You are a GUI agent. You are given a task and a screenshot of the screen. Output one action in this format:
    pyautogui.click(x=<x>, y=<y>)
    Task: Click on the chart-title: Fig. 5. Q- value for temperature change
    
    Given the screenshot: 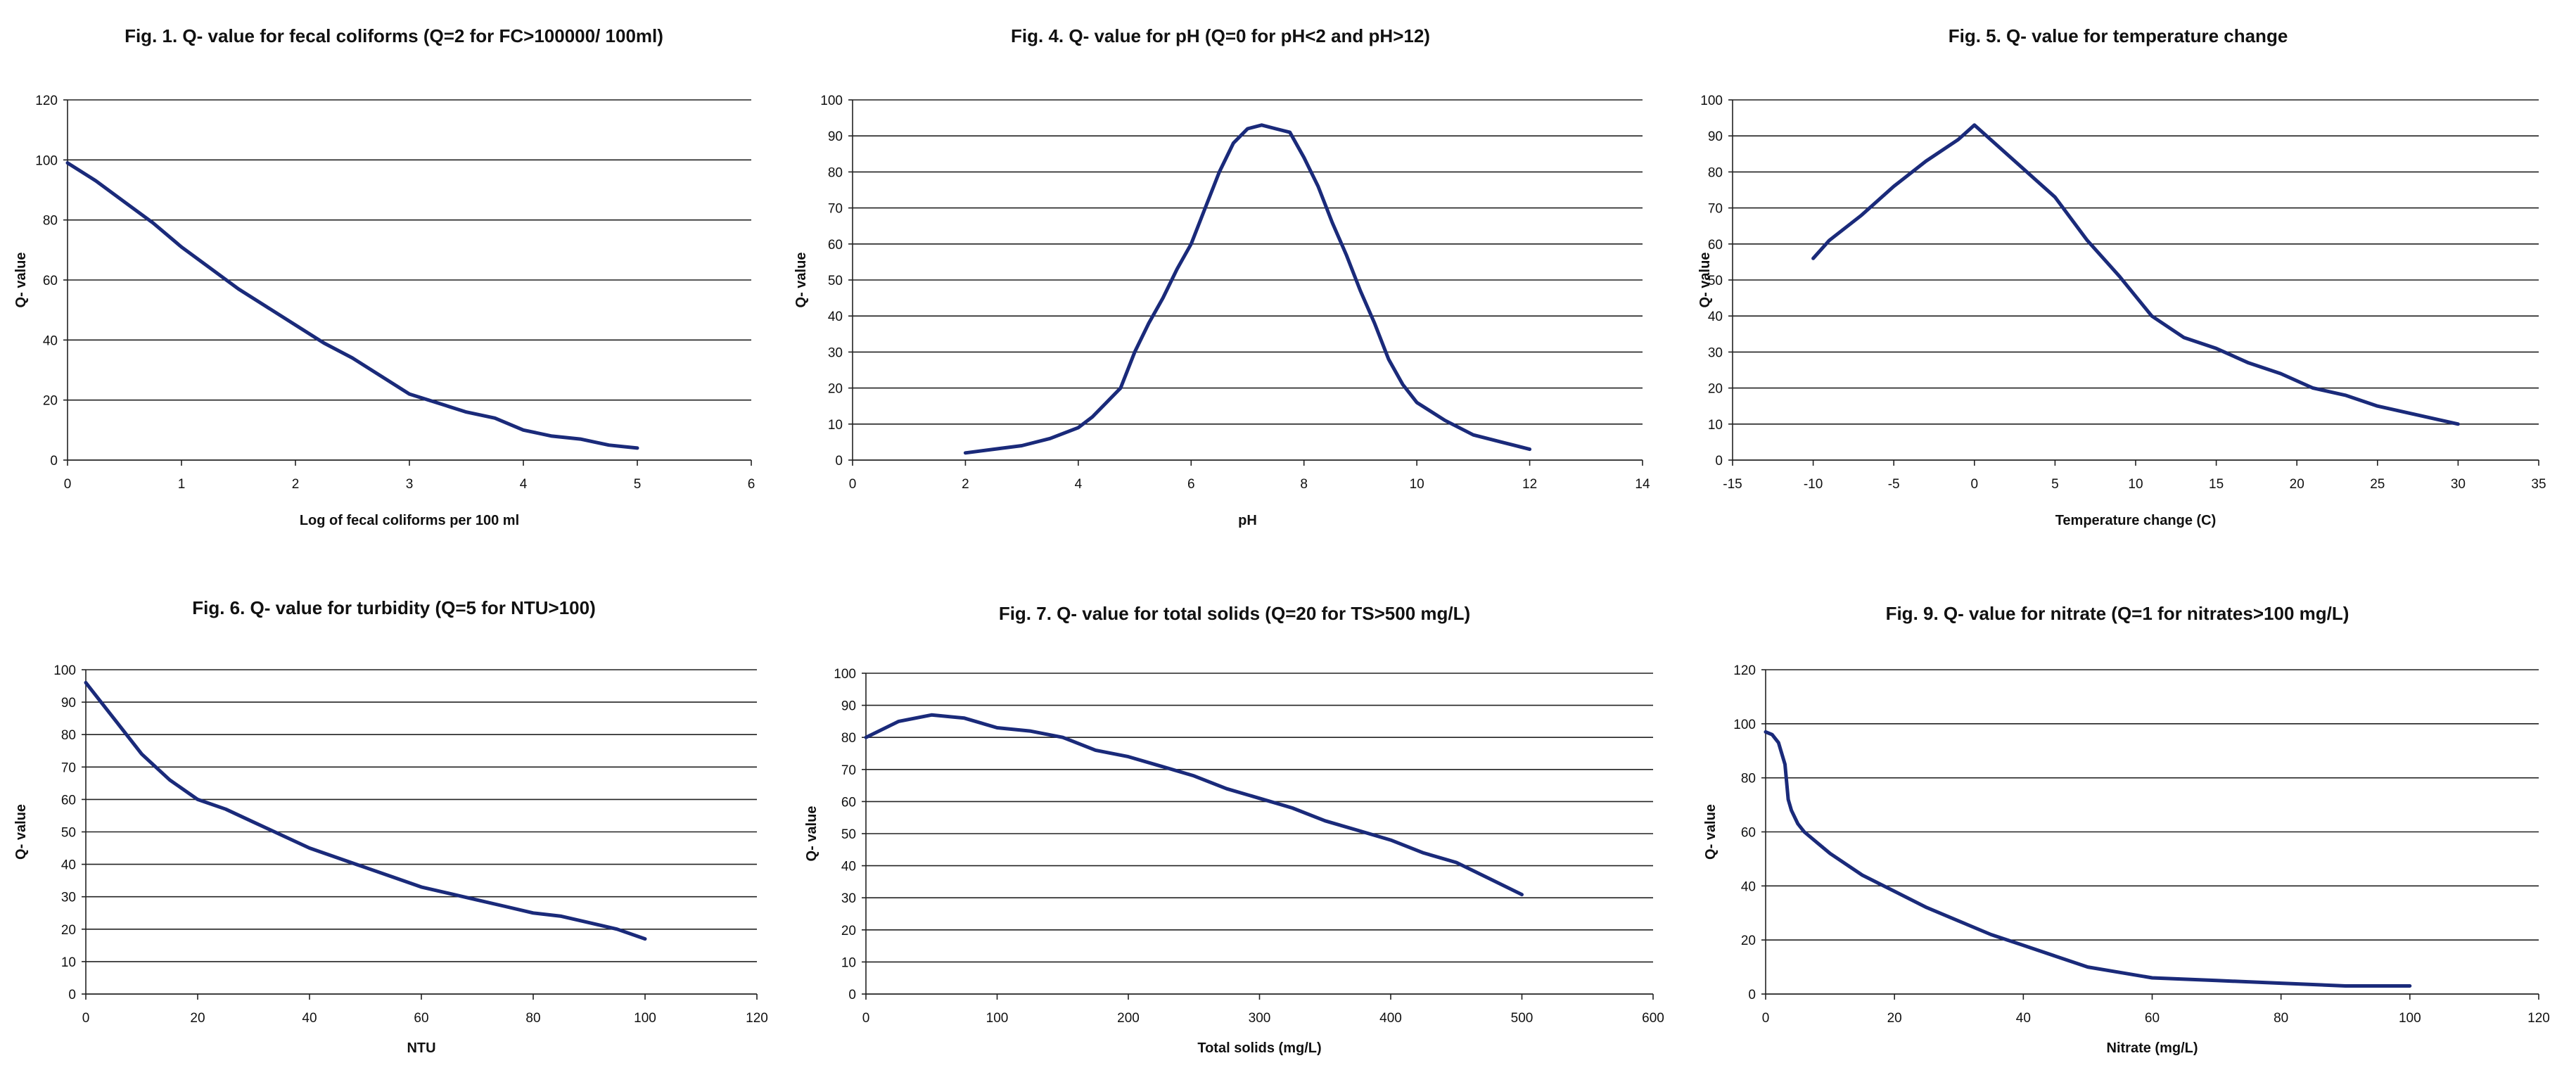 What is the action you would take?
    pyautogui.click(x=2118, y=35)
    